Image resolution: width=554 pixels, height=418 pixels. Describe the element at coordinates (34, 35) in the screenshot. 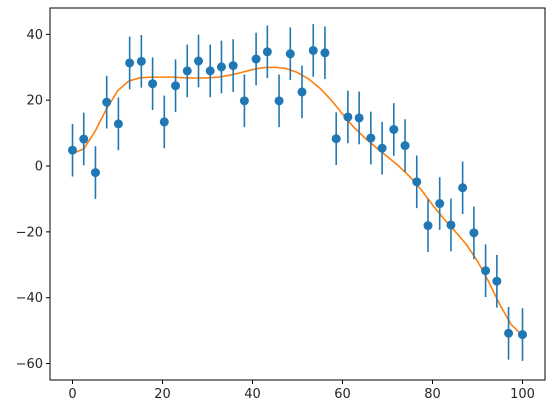

I see `y-tick-label: 40` at that location.